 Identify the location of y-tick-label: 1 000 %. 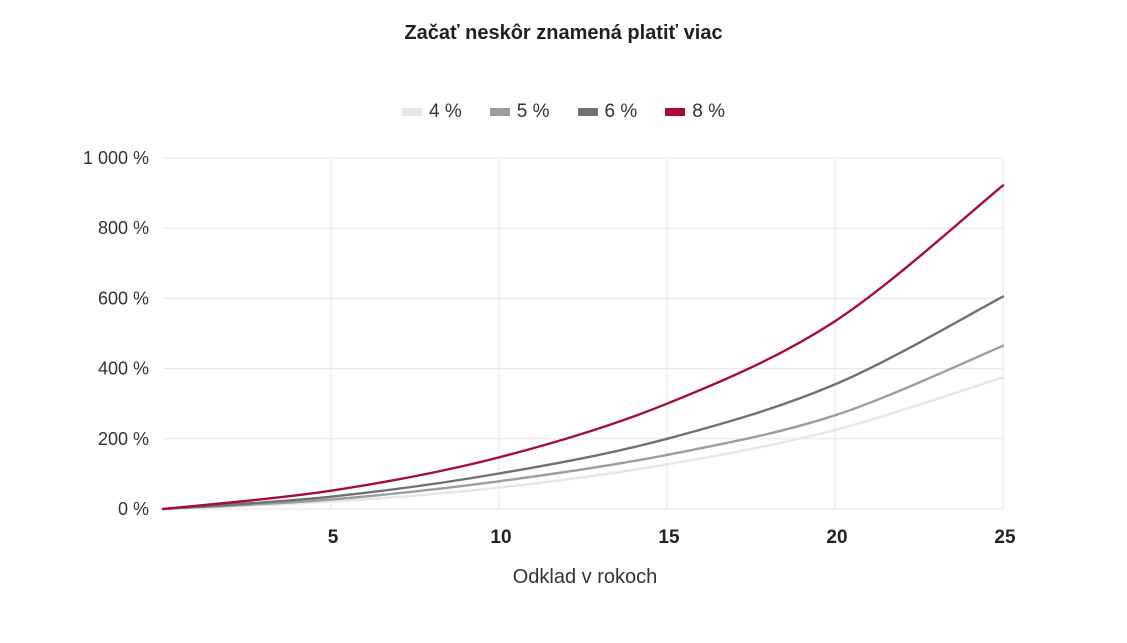
(116, 158).